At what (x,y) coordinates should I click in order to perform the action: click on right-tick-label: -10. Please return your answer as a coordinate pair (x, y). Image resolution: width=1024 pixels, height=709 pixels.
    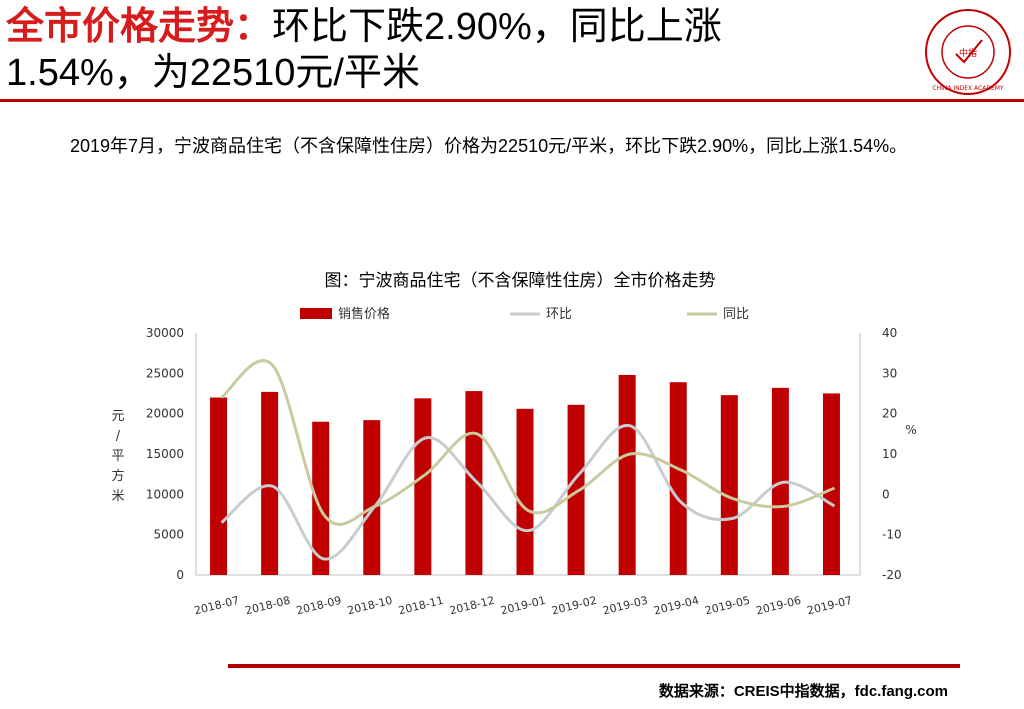
    Looking at the image, I should click on (892, 535).